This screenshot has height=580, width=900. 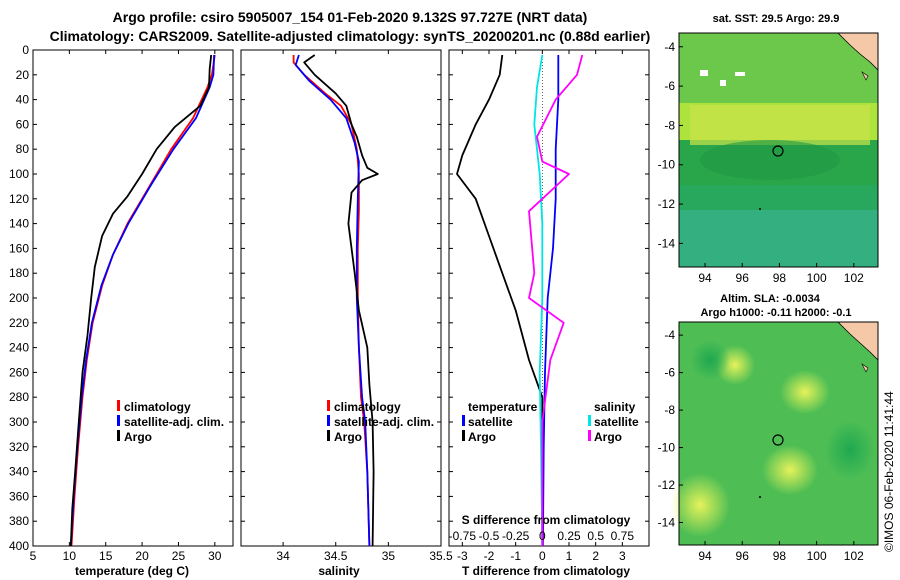 I want to click on legend-t-satellite: satellite, so click(x=490, y=422).